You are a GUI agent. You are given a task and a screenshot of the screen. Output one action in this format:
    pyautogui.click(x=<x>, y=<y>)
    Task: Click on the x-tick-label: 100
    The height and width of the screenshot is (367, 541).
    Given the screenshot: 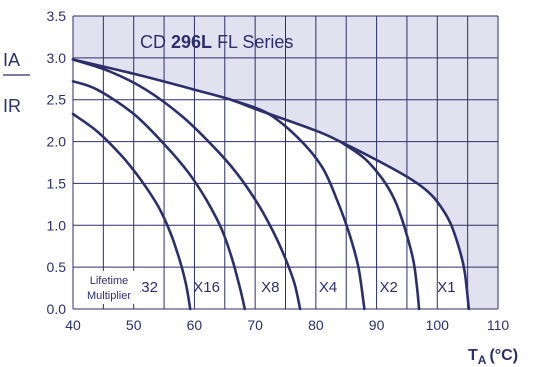 What is the action you would take?
    pyautogui.click(x=438, y=325)
    